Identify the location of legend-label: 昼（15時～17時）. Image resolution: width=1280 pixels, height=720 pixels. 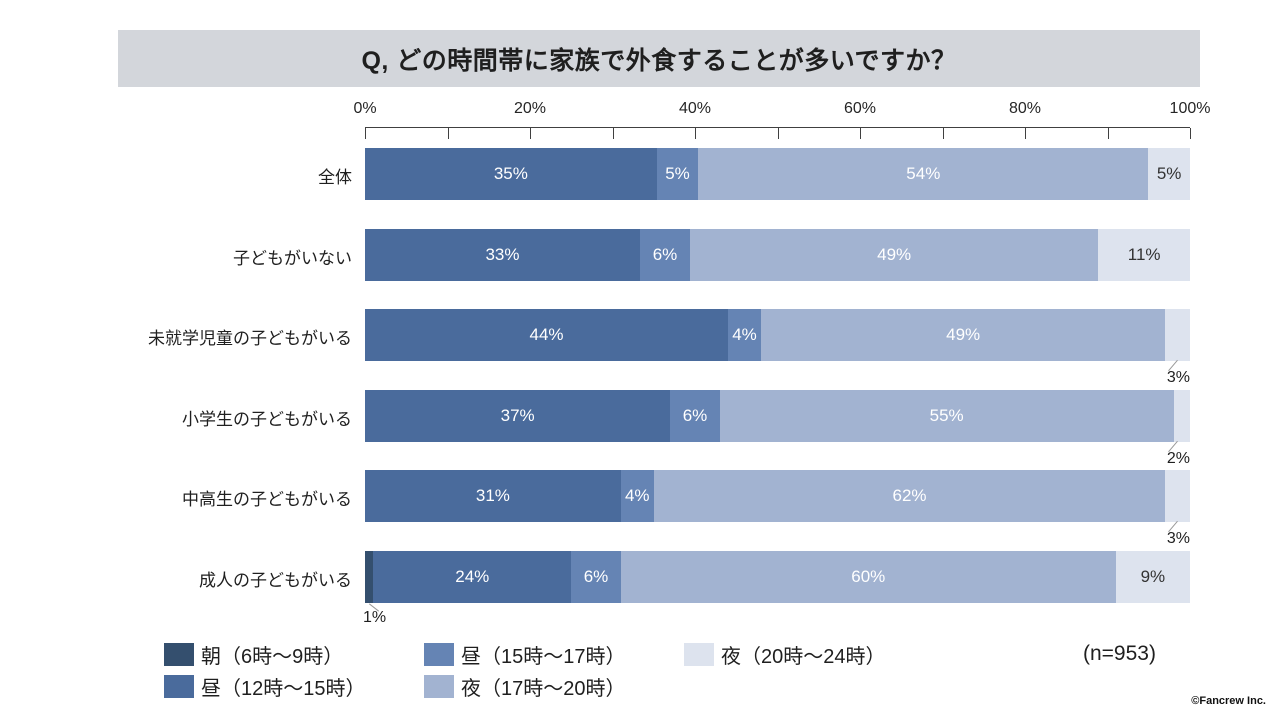
(543, 656).